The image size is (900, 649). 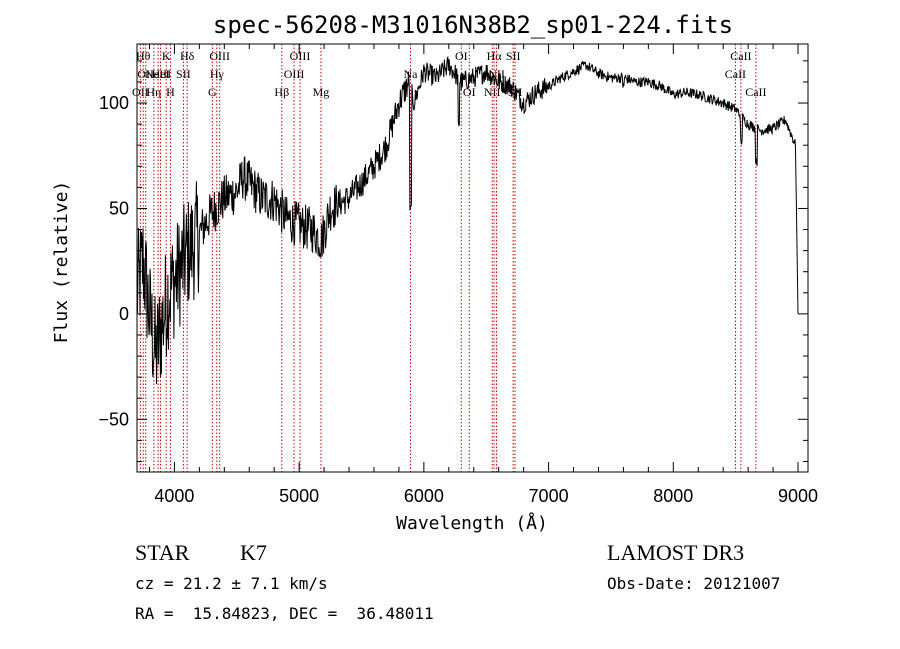 I want to click on x-tick-label: 6000, so click(x=424, y=496).